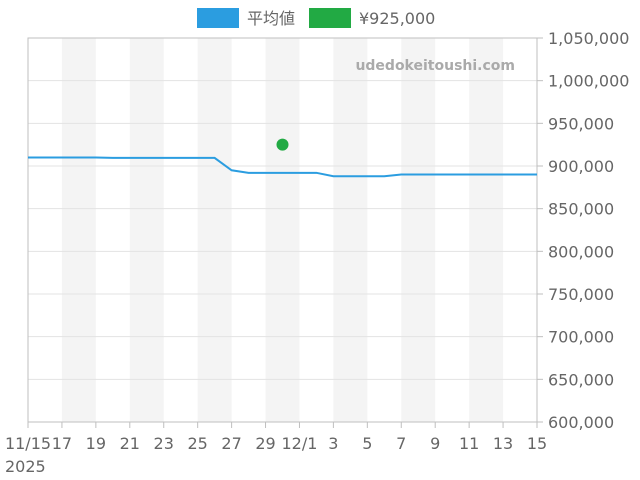  I want to click on legend: 平均値 ¥925,000, so click(316, 18).